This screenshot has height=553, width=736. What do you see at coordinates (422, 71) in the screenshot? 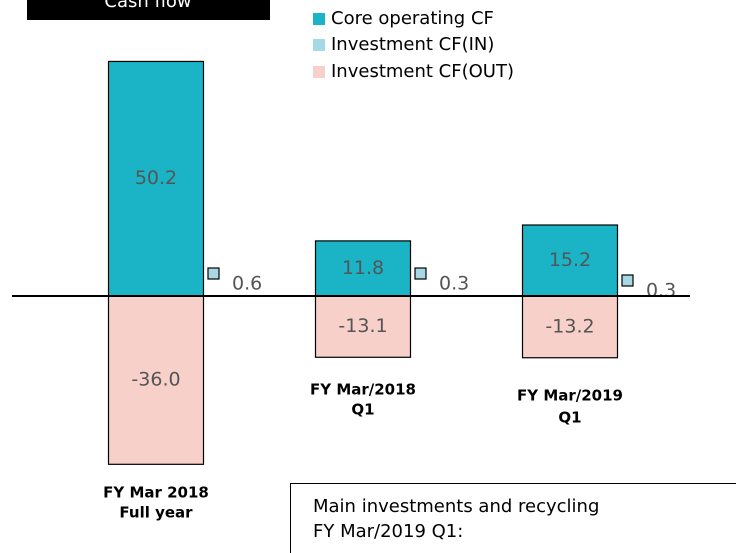
I see `legend-label: Investment CF(OUT)` at bounding box center [422, 71].